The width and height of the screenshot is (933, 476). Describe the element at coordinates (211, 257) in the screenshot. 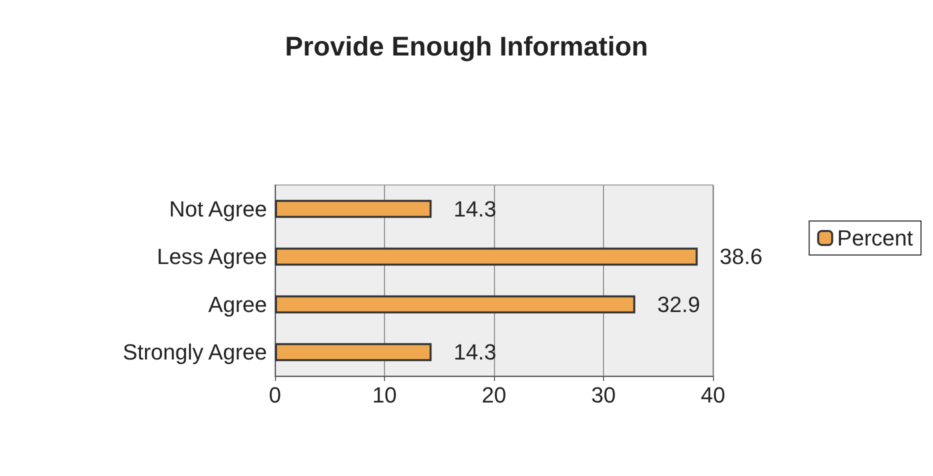

I see `y-tick-label: Less Agree` at that location.